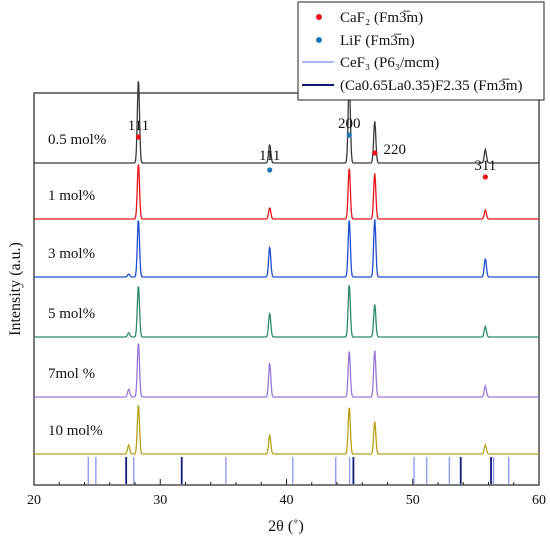 Image resolution: width=550 pixels, height=545 pixels. I want to click on peak-label: 220, so click(394, 150).